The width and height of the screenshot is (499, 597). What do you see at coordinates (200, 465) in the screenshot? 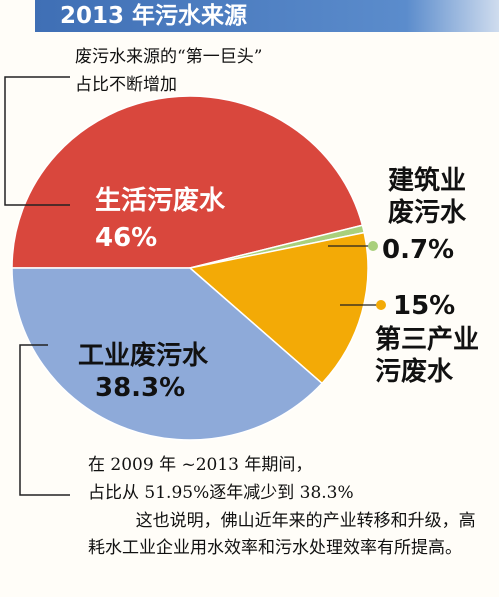
I see `annotation: 在 2009 年 ~2013 年期间，` at bounding box center [200, 465].